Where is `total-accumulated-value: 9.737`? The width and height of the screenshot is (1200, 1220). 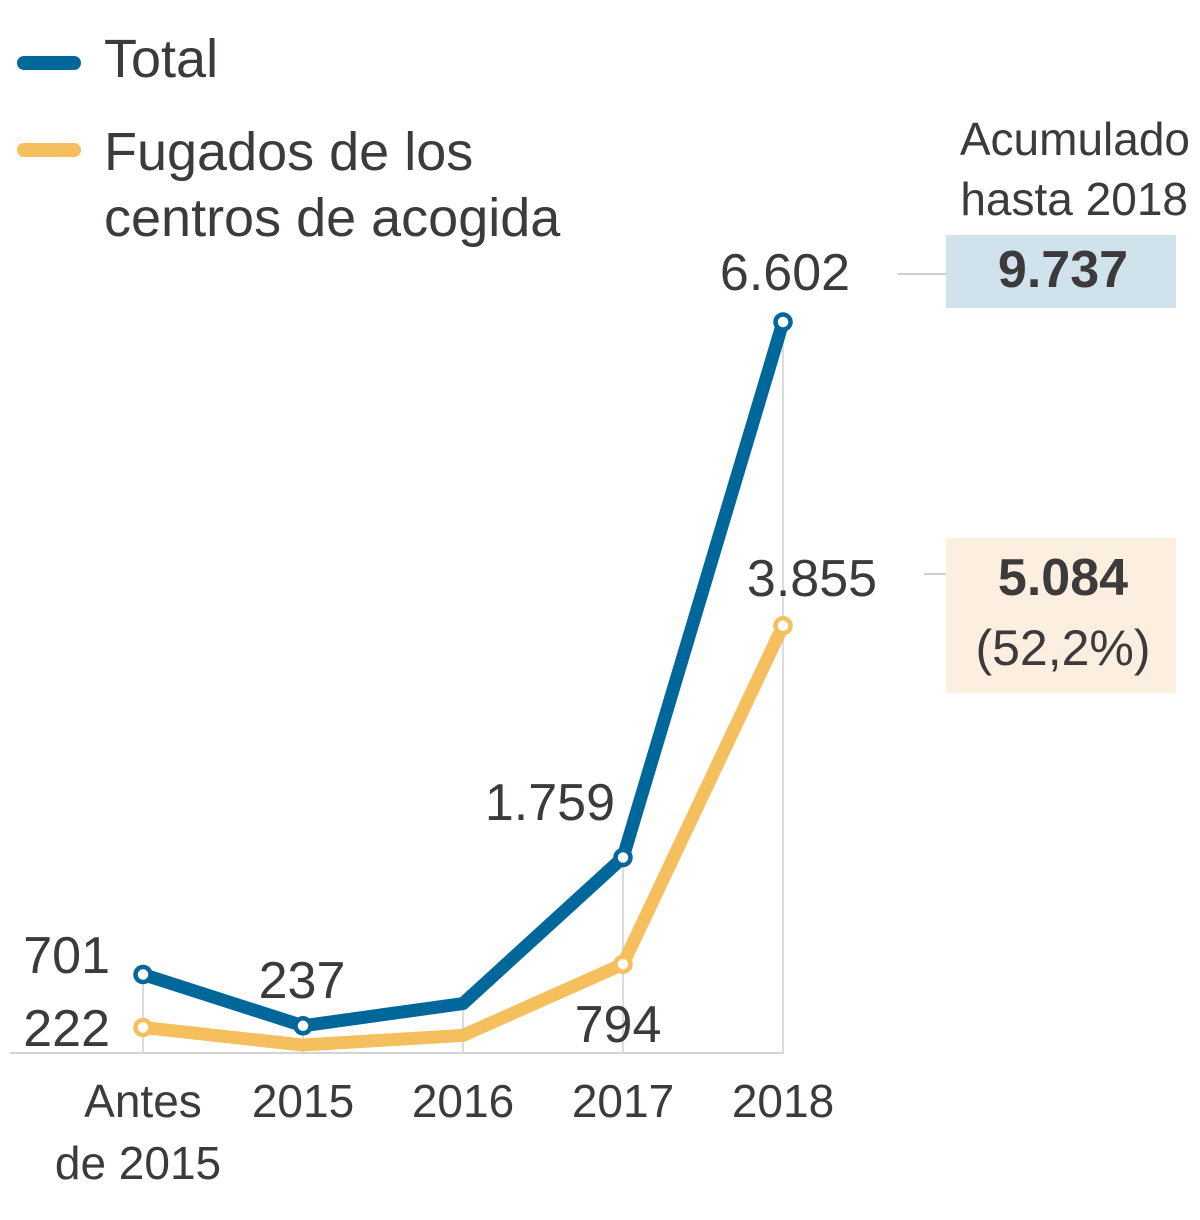 total-accumulated-value: 9.737 is located at coordinates (1063, 270).